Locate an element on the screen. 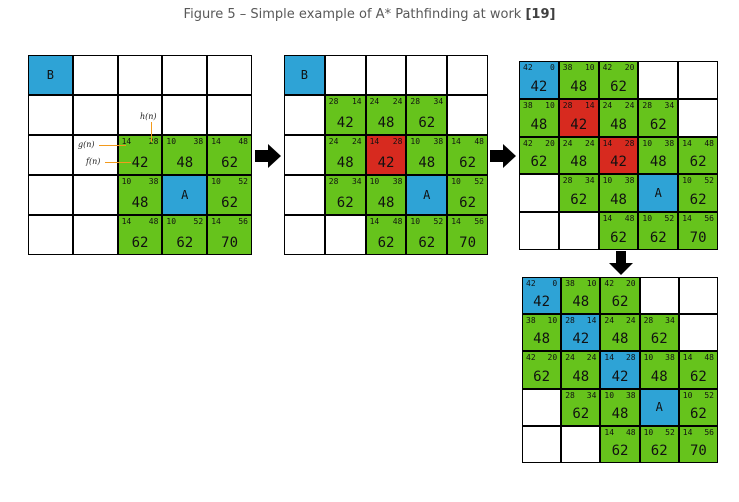 The width and height of the screenshot is (739, 502). grid-cell-closed: 28 14 42 is located at coordinates (578, 117).